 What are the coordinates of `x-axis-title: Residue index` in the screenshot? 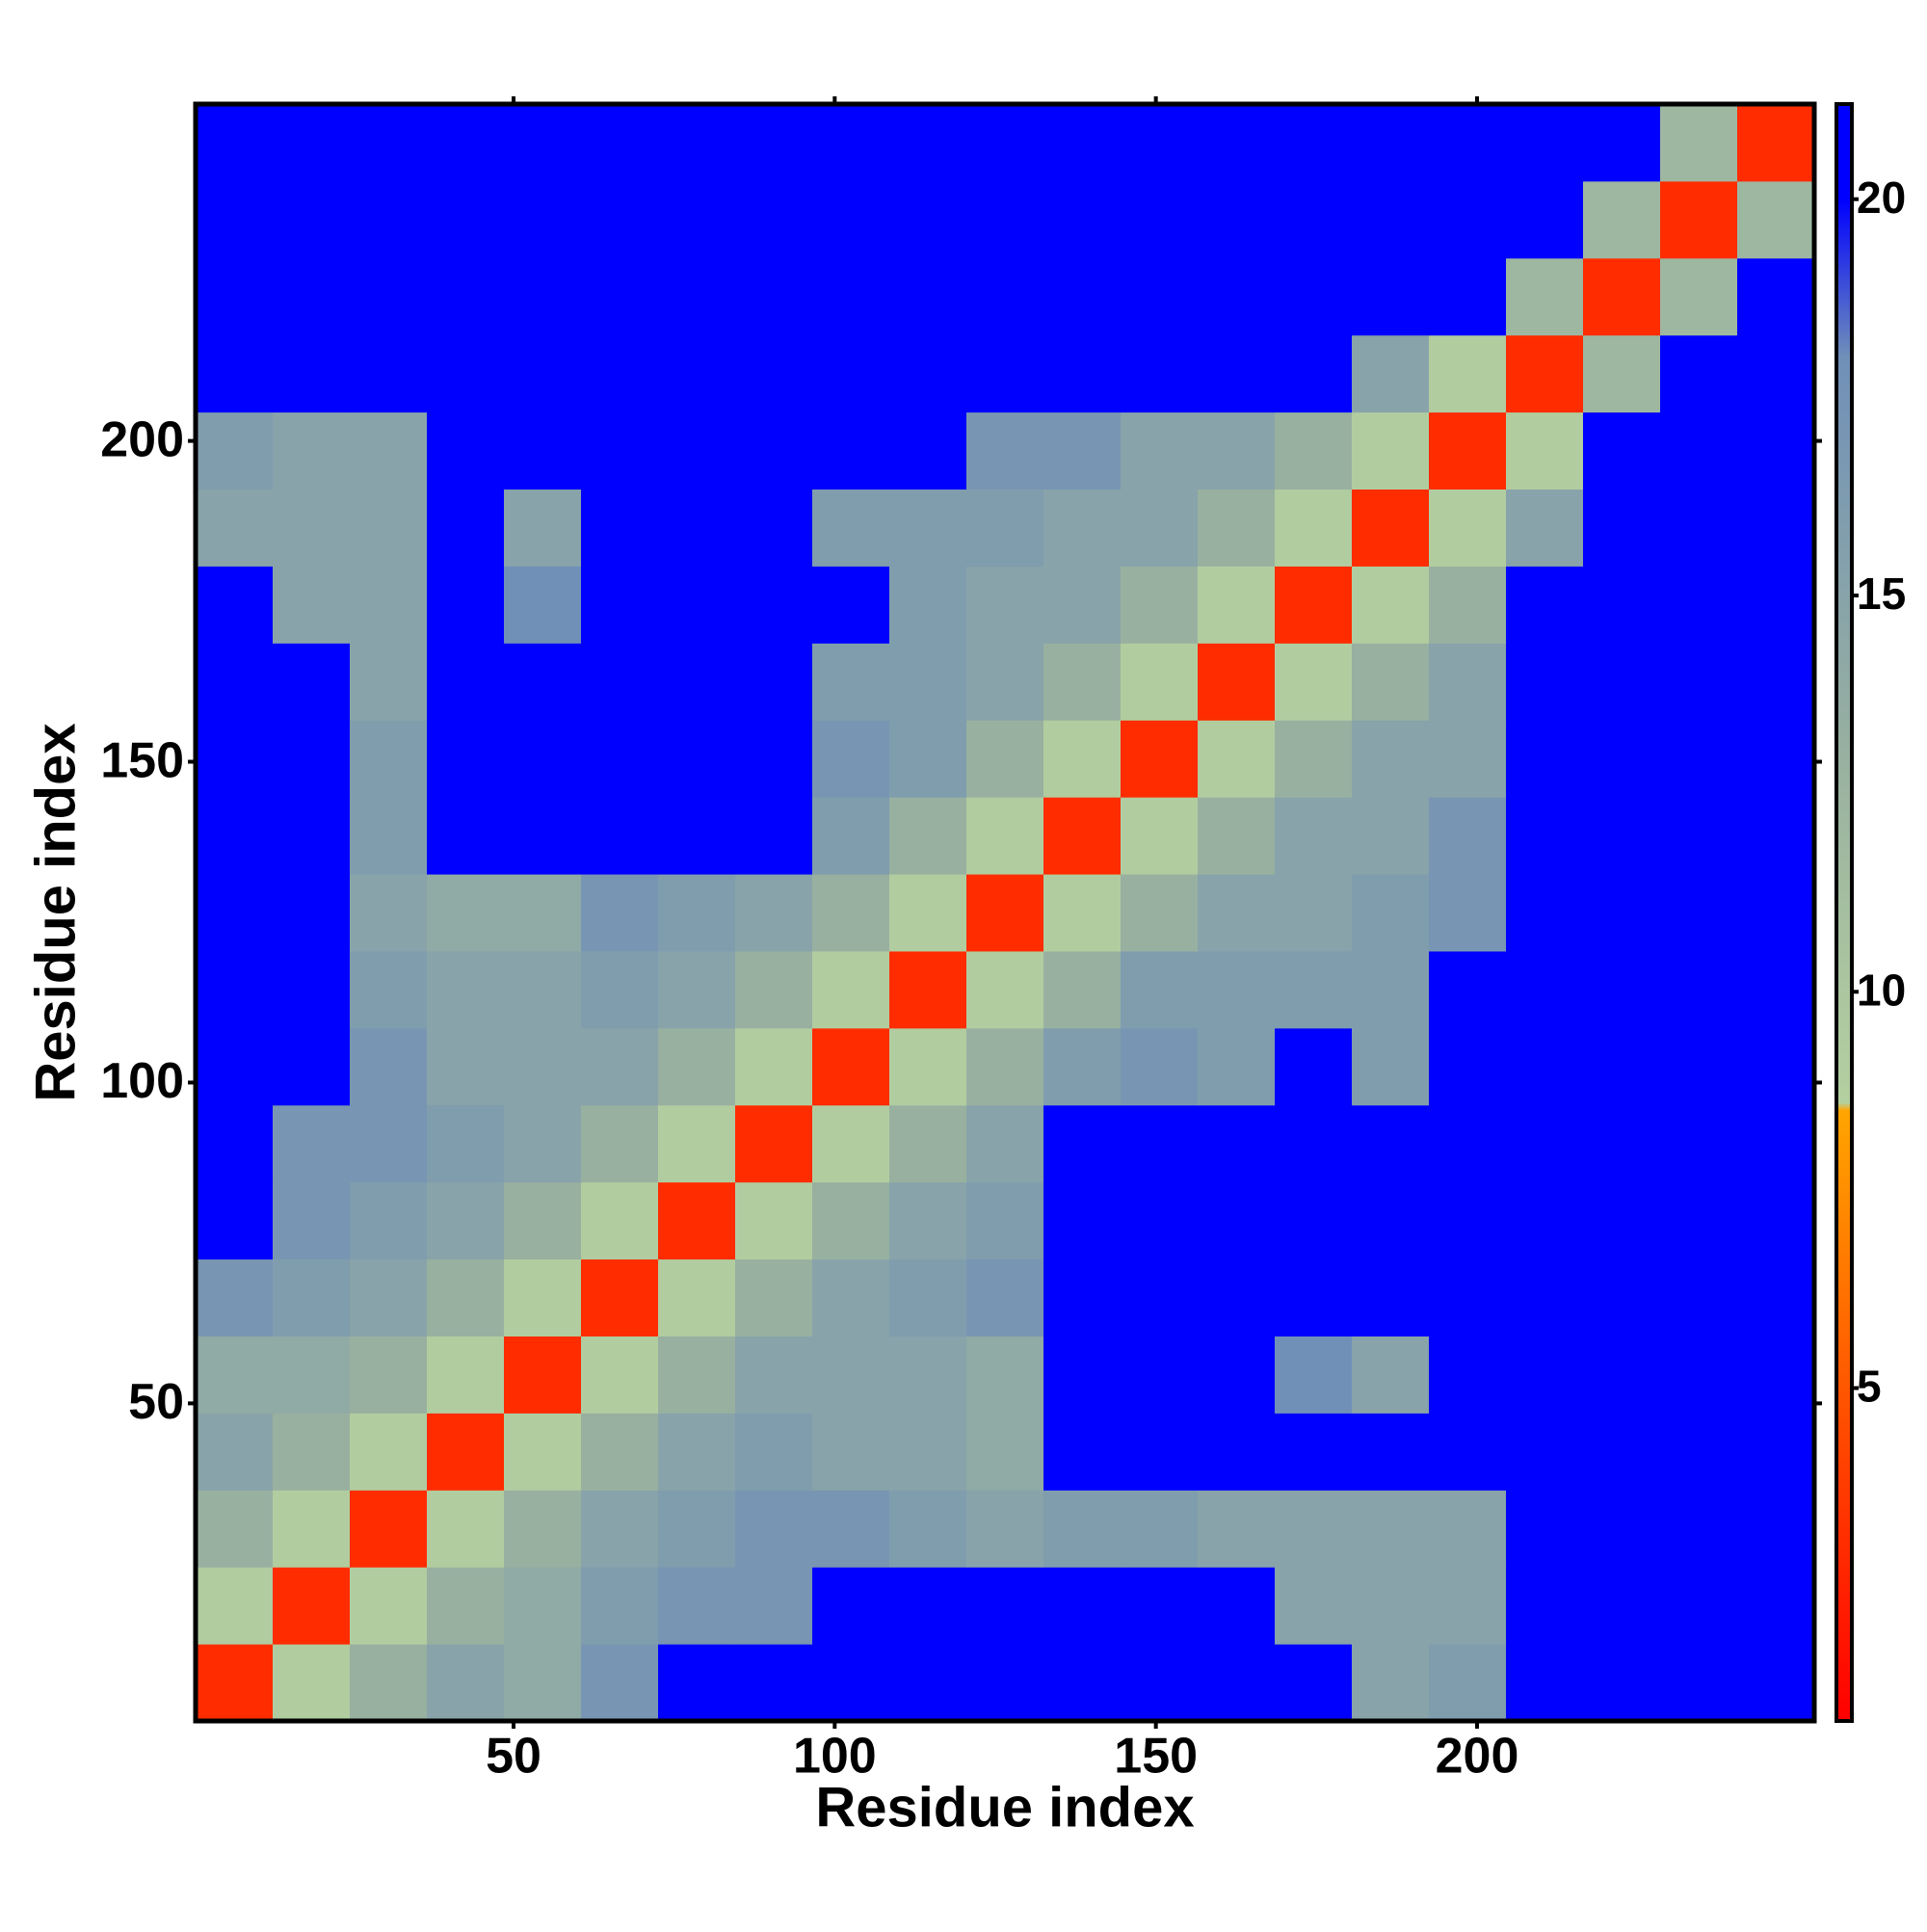 It's located at (1005, 1807).